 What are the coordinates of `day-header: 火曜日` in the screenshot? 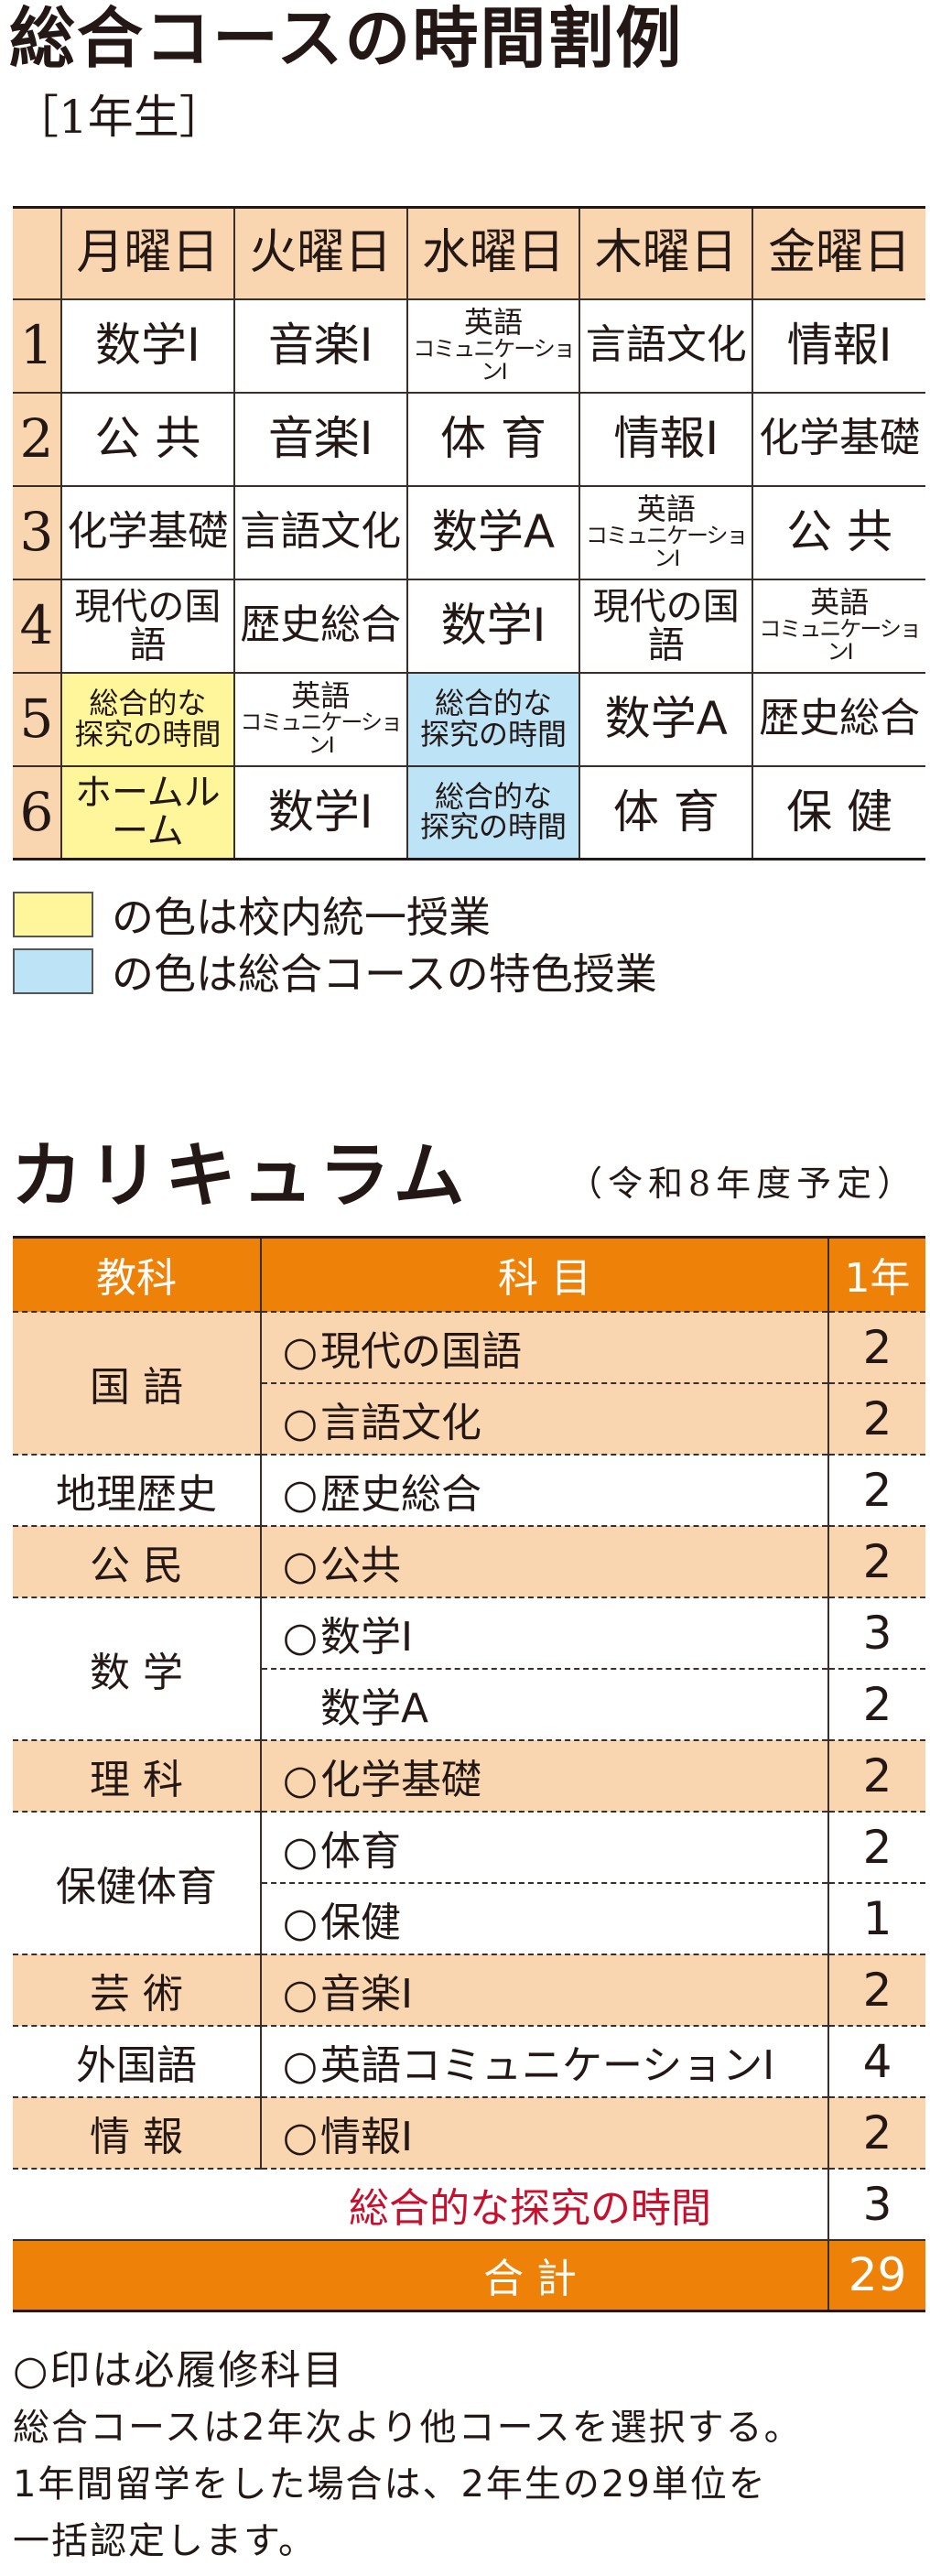 It's located at (320, 253).